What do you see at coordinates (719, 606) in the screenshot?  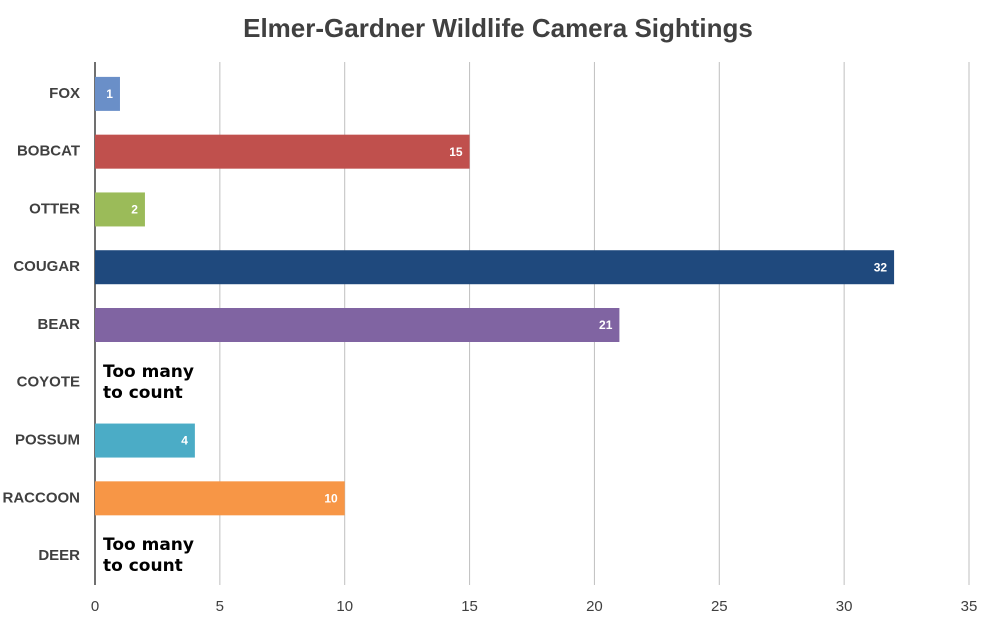 I see `x-tick-label: 25` at bounding box center [719, 606].